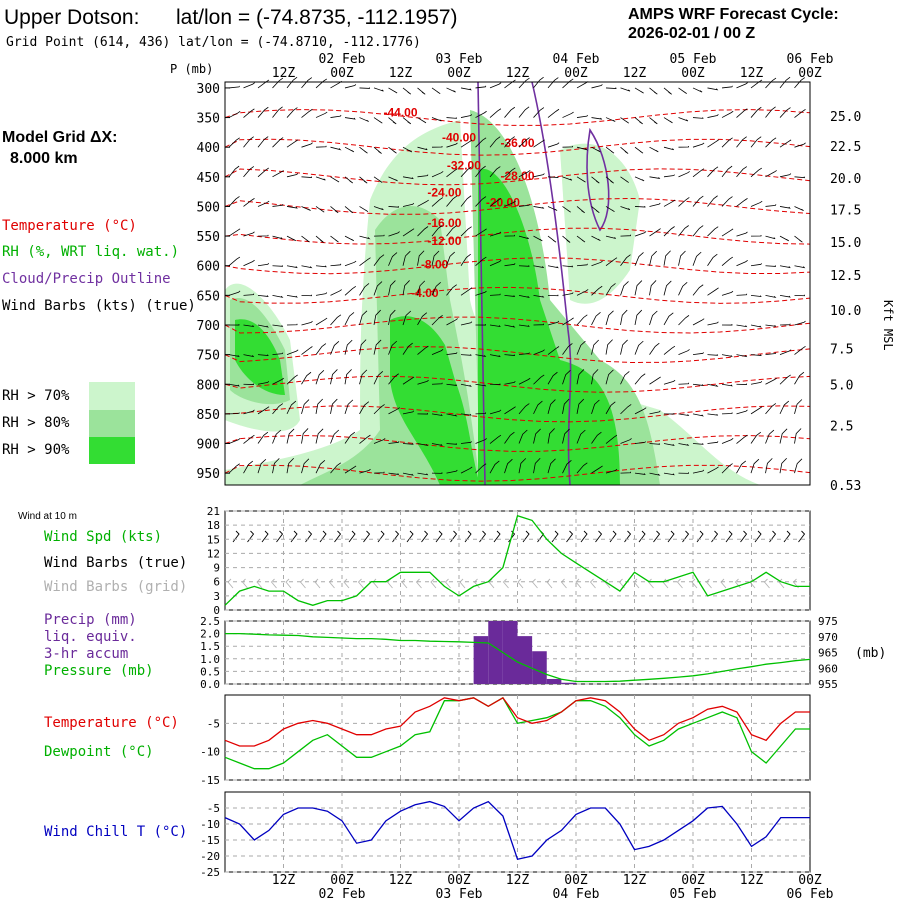 The width and height of the screenshot is (900, 900). What do you see at coordinates (828, 621) in the screenshot?
I see `pressure-right-tick-label: 975` at bounding box center [828, 621].